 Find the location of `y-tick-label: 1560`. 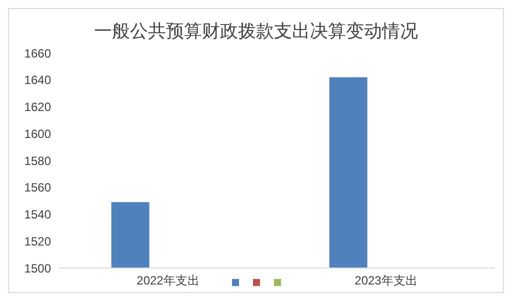

y-tick-label: 1560 is located at coordinates (38, 187).